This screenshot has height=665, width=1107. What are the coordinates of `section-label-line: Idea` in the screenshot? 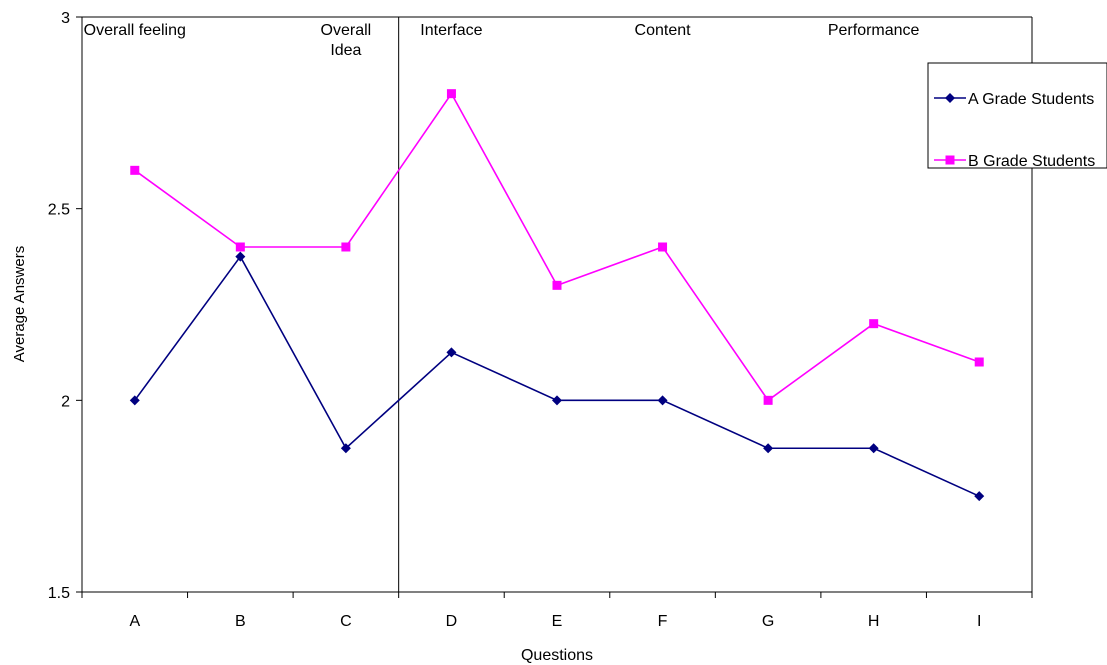 It's located at (345, 50).